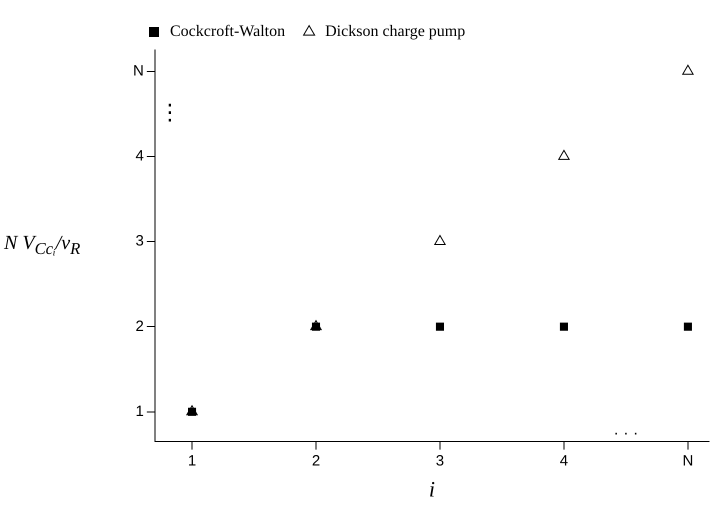 This screenshot has width=716, height=508. I want to click on y-tick-label: 1, so click(139, 411).